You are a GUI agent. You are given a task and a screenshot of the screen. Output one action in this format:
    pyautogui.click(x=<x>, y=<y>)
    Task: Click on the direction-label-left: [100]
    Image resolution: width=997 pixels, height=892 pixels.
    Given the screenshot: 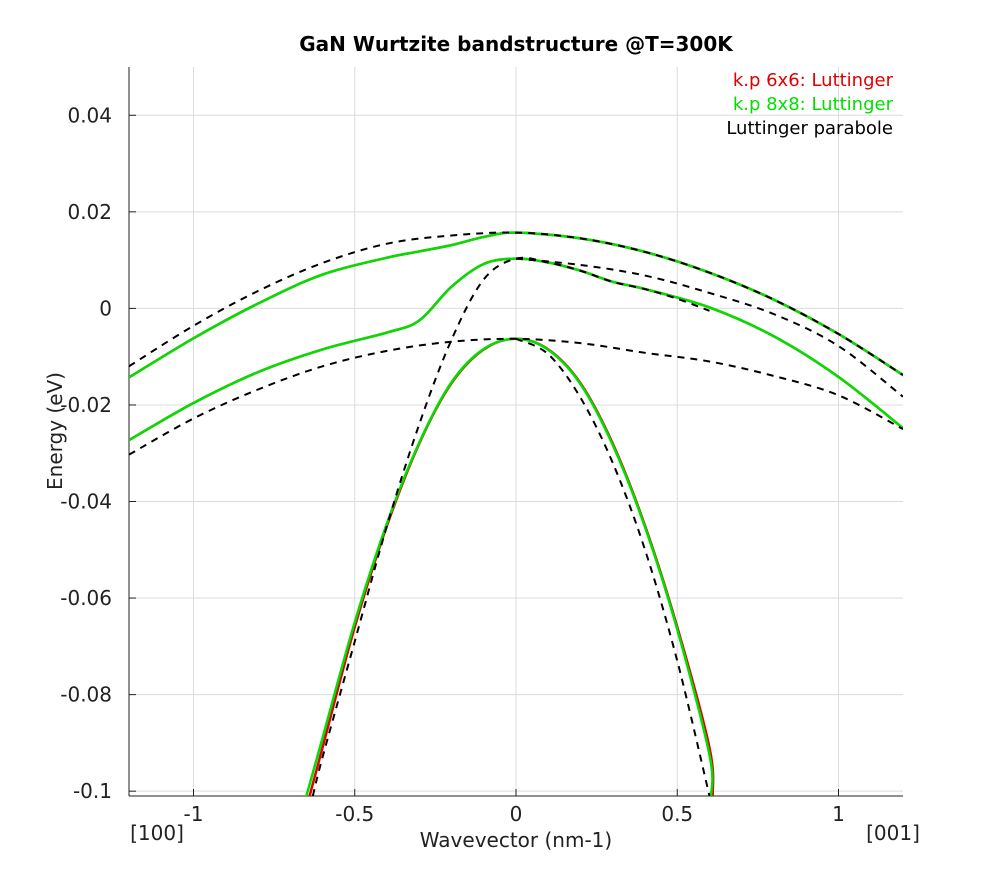 What is the action you would take?
    pyautogui.click(x=157, y=833)
    